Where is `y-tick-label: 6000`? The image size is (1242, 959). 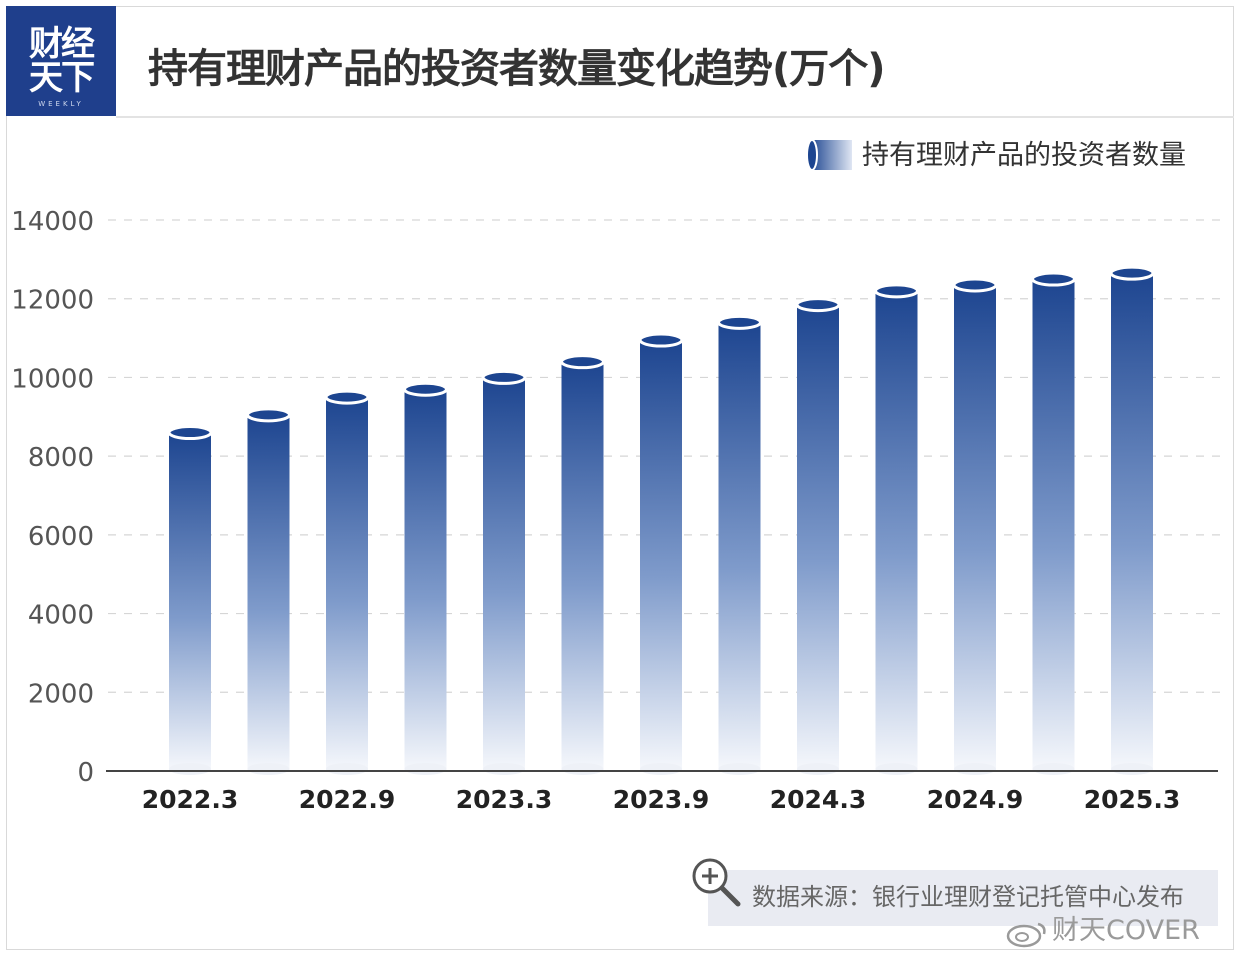 y-tick-label: 6000 is located at coordinates (61, 537).